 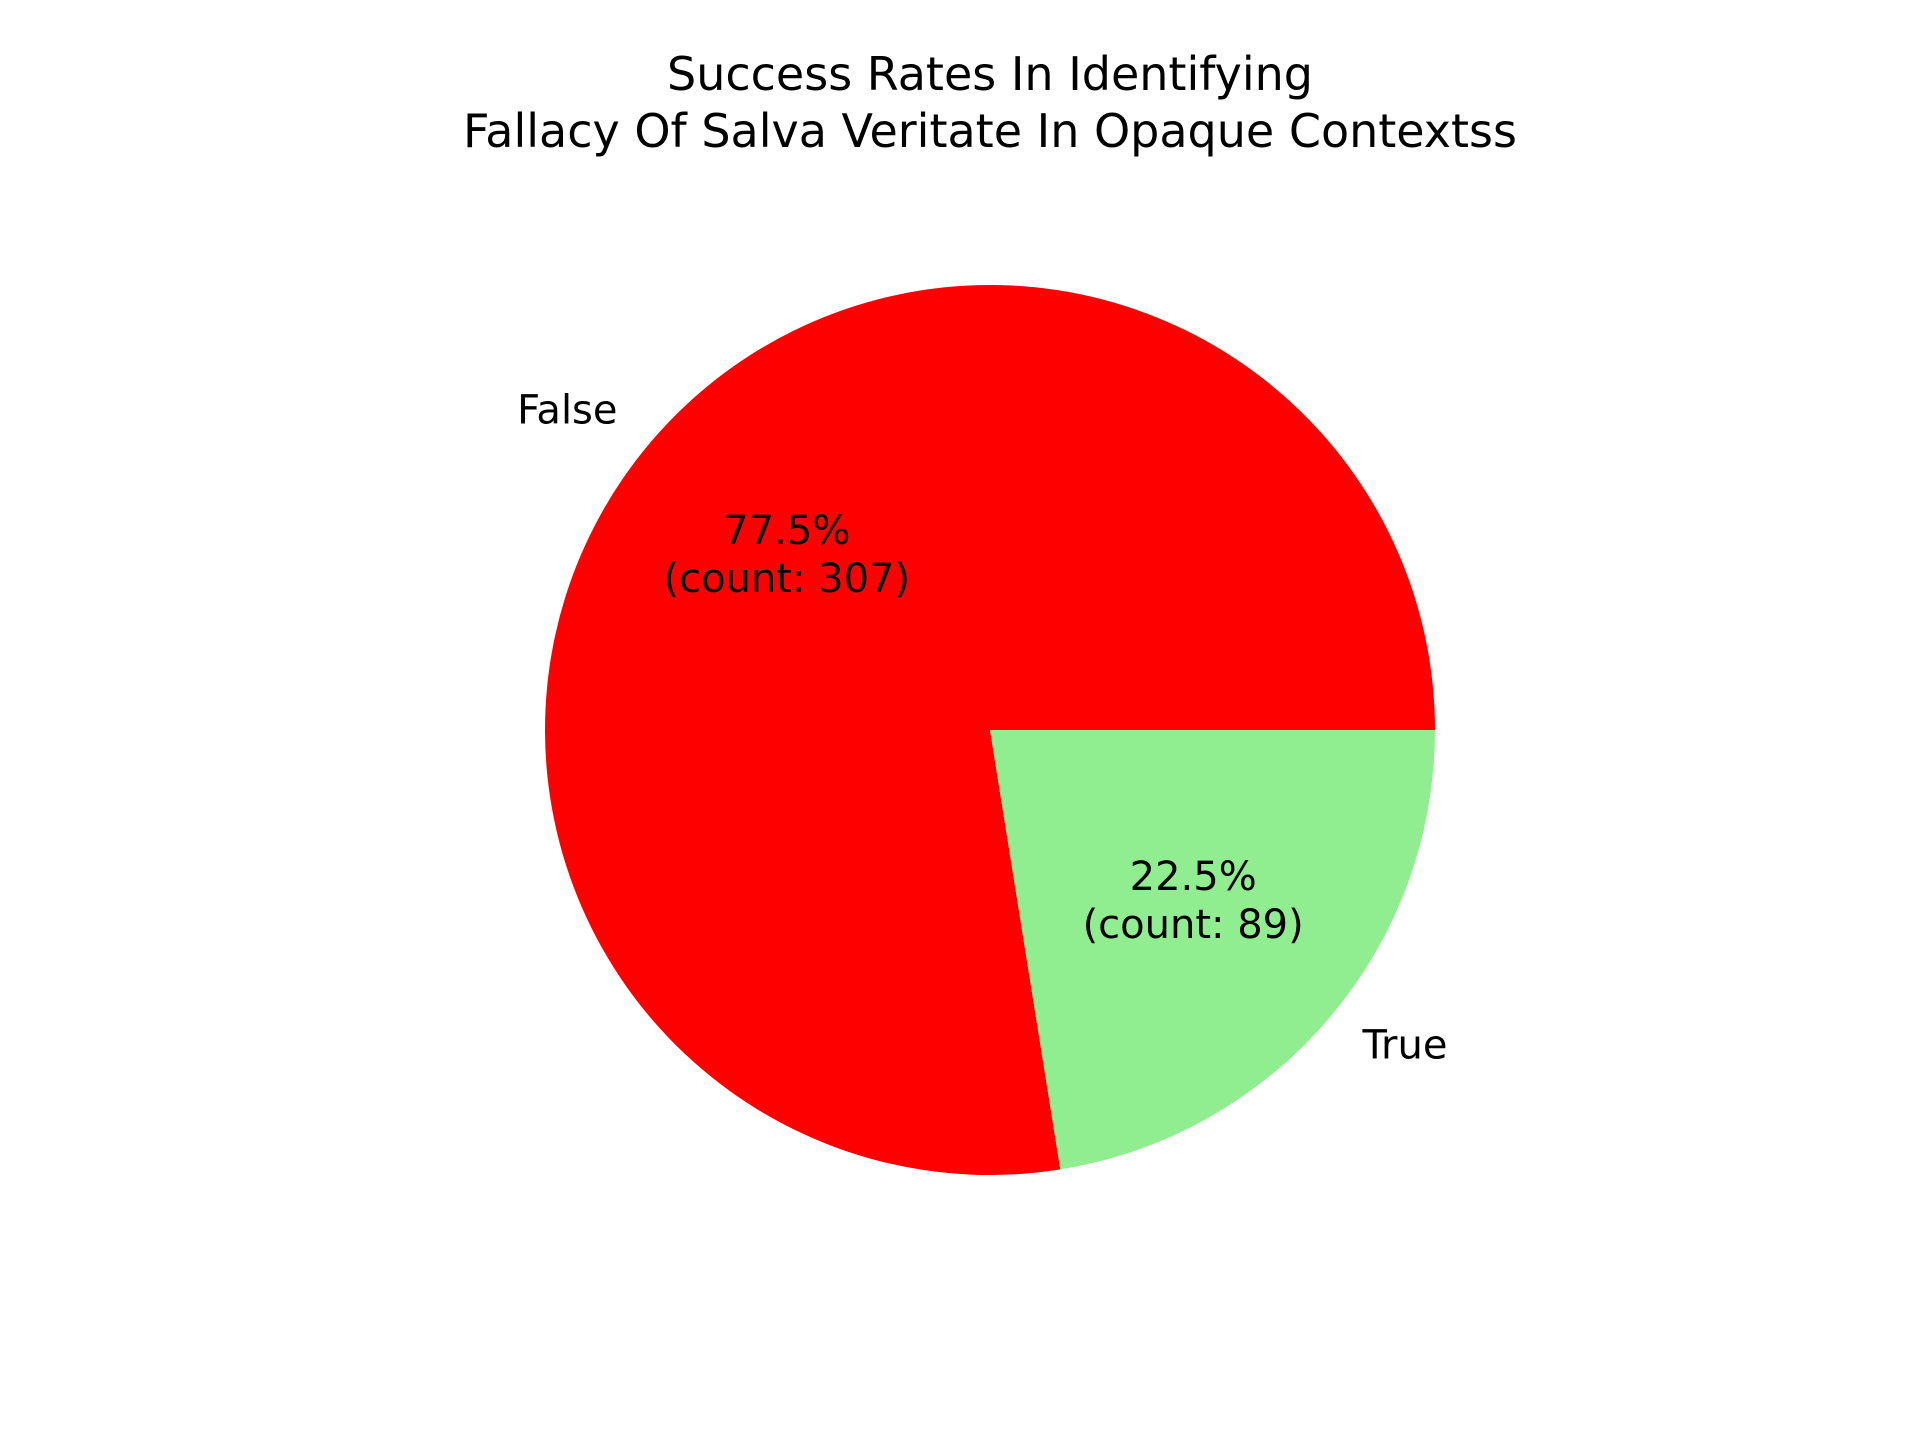 I want to click on slice-label-true: True, so click(x=1404, y=1046).